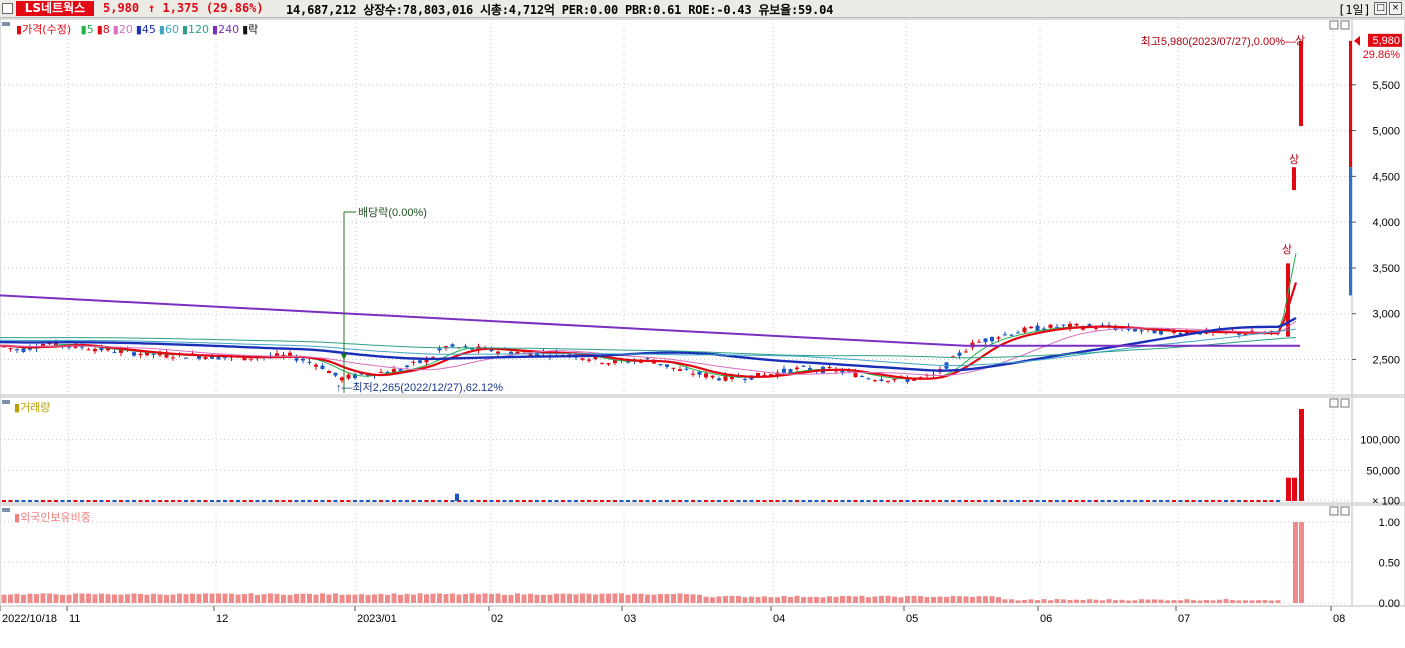 This screenshot has width=1405, height=648. I want to click on foreign-tick-label: 0.50, so click(1389, 564).